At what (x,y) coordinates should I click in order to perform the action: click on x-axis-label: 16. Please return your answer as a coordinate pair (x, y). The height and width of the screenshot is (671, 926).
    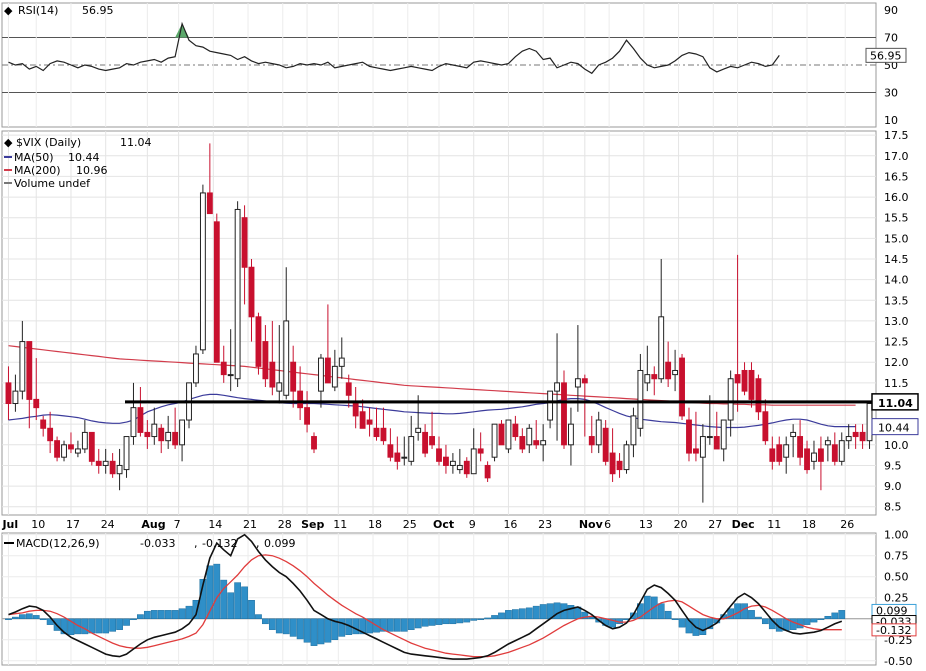
    Looking at the image, I should click on (510, 524).